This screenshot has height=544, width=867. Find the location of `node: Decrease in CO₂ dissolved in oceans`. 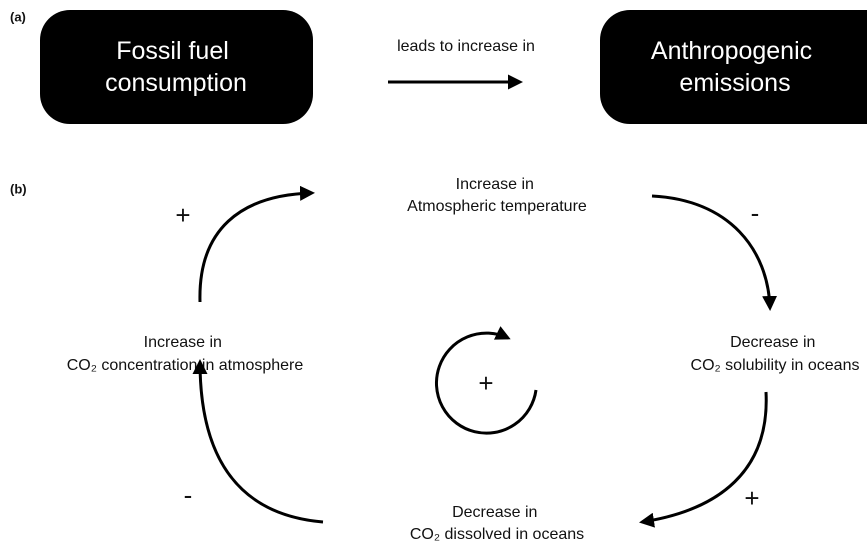

node: Decrease in CO₂ dissolved in oceans is located at coordinates (497, 523).